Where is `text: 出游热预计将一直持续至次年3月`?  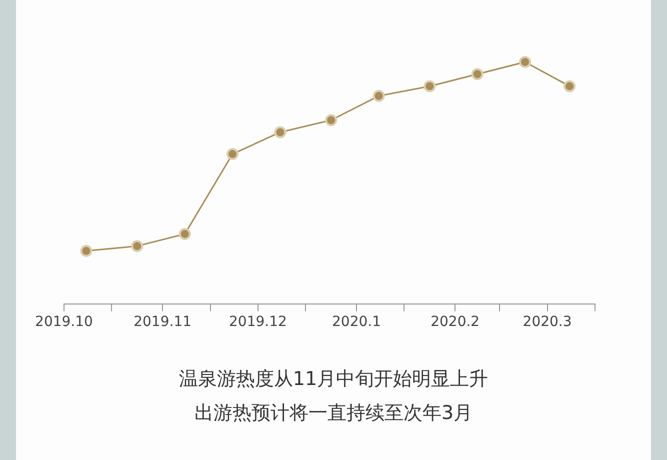
text: 出游热预计将一直持续至次年3月 is located at coordinates (333, 413).